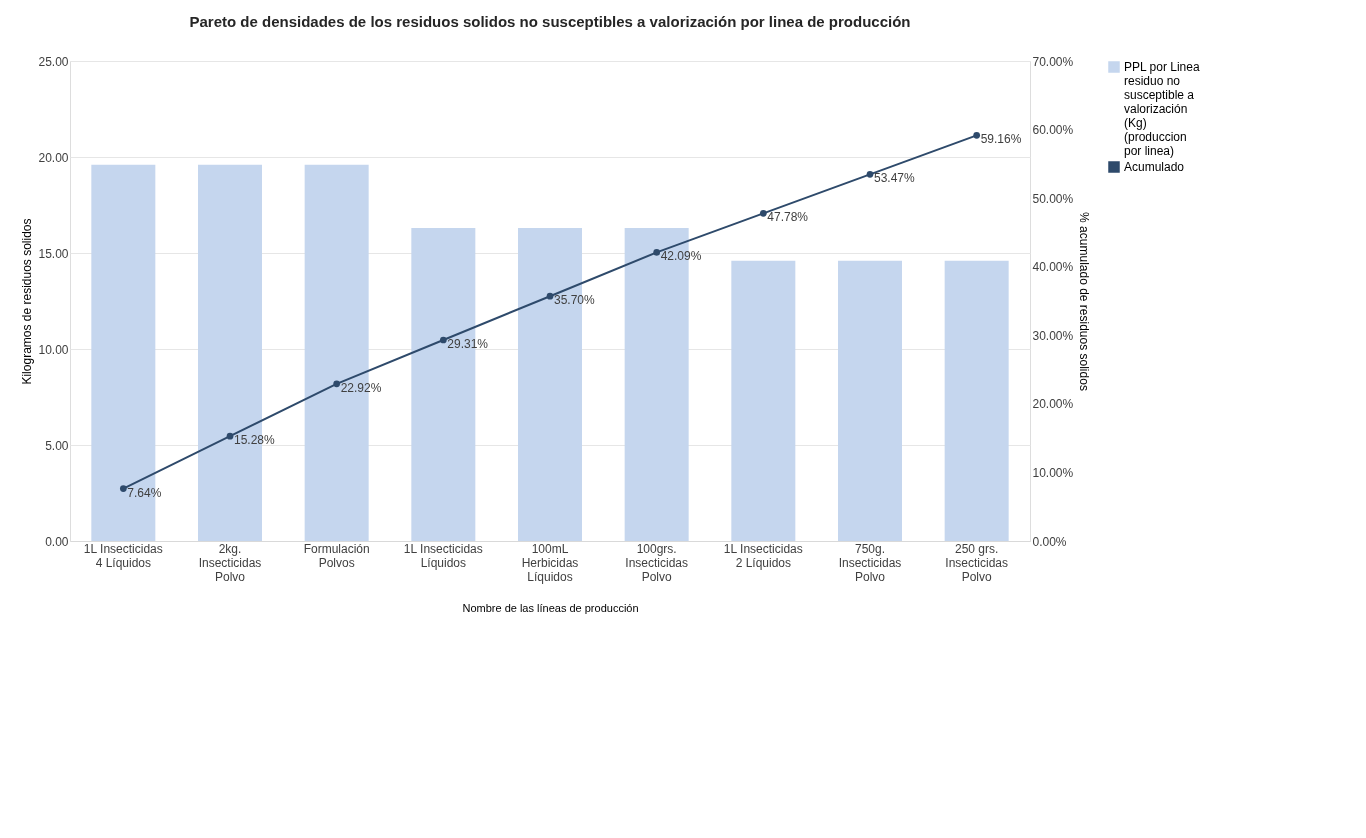 This screenshot has height=838, width=1366. What do you see at coordinates (230, 562) in the screenshot?
I see `x-tick-label: 2kg. Insecticidas Polvo` at bounding box center [230, 562].